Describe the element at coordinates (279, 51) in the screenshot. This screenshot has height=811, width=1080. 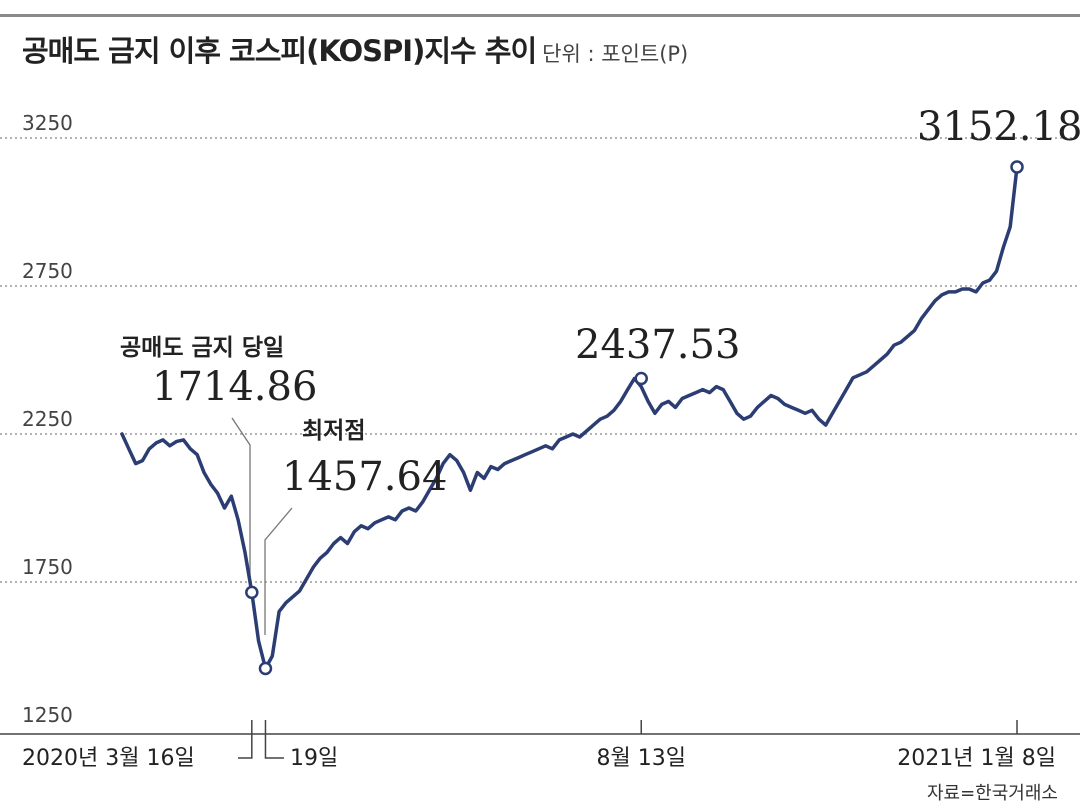
I see `chart-title-text: 공매도 금지 이후 코스피(KOSPI)지수 추이` at that location.